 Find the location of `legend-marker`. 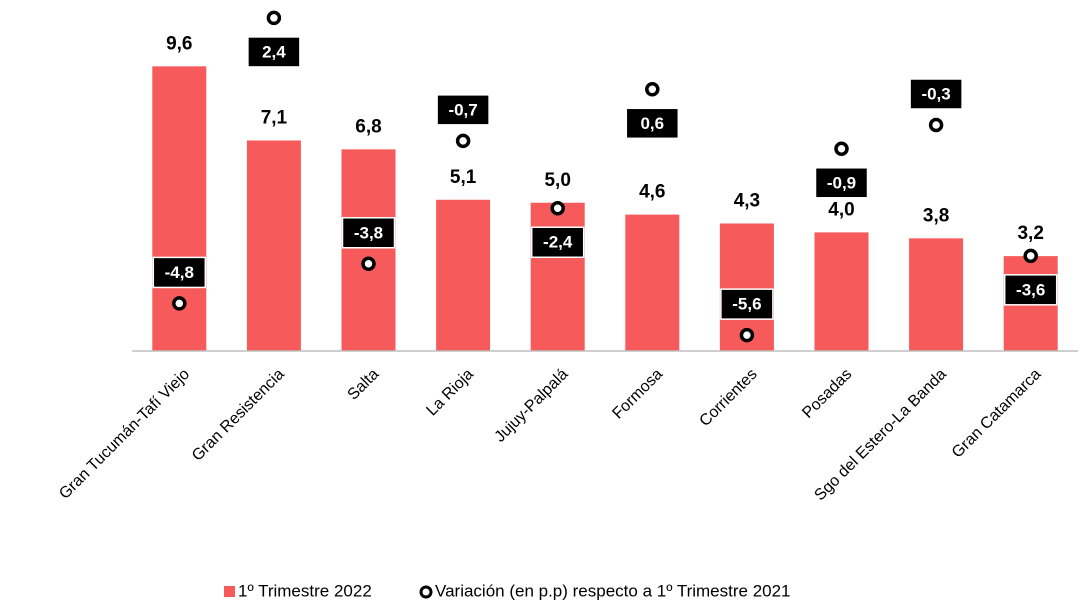

legend-marker is located at coordinates (426, 592).